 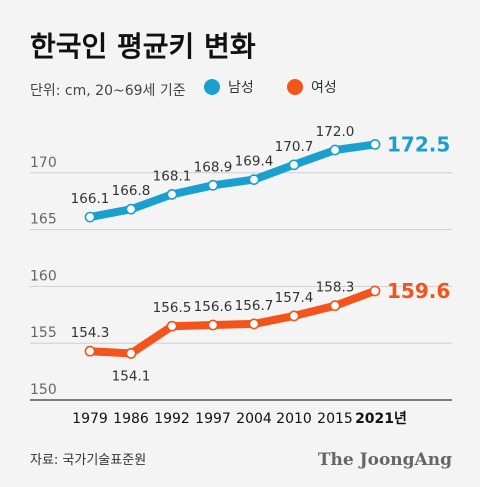 What do you see at coordinates (335, 419) in the screenshot?
I see `x-tick-label-6: 2015` at bounding box center [335, 419].